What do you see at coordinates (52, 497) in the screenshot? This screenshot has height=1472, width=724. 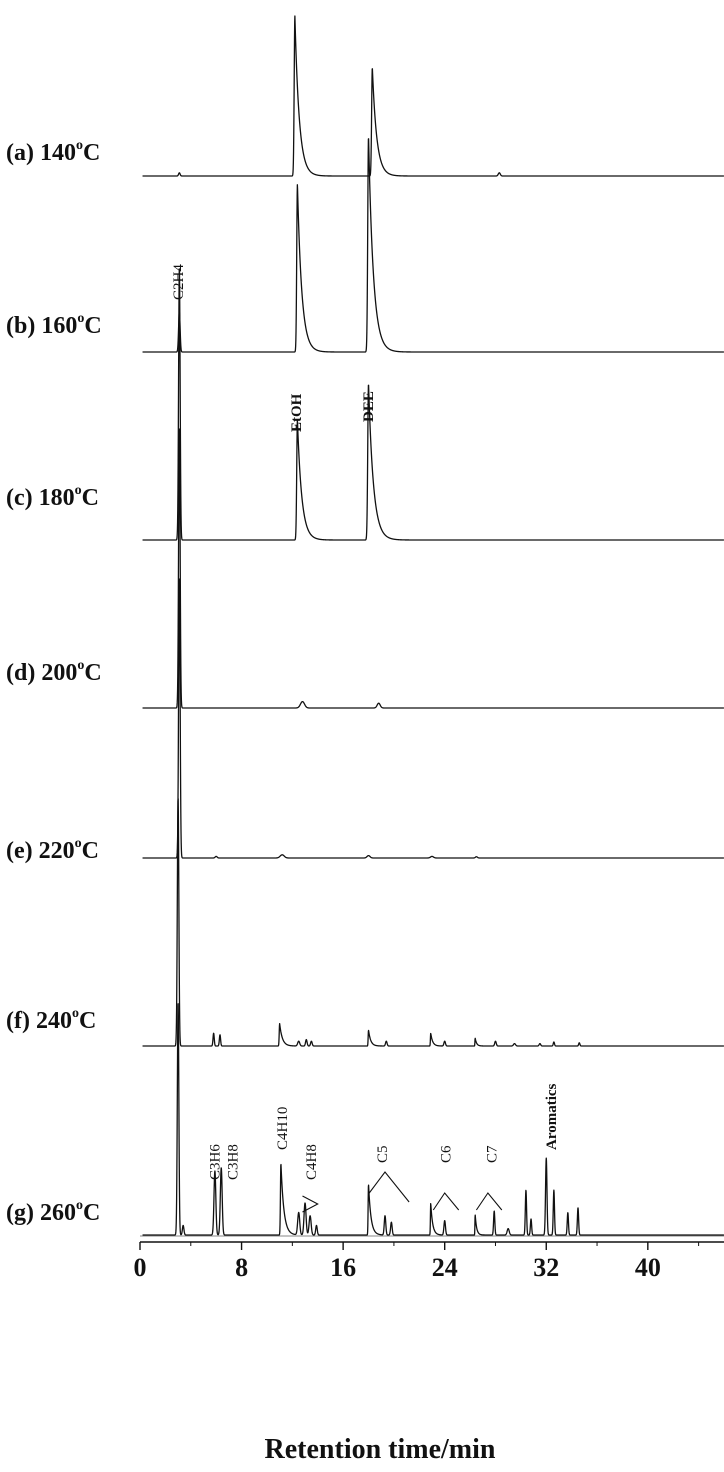 I see `panel-label-2: (c) 180oC` at bounding box center [52, 497].